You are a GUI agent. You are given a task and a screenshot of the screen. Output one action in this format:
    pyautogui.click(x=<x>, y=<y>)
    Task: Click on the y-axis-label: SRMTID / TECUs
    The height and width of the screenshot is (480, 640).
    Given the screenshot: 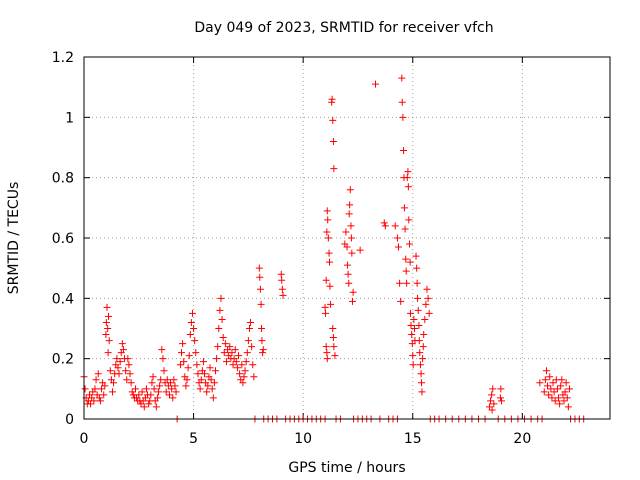 What is the action you would take?
    pyautogui.click(x=14, y=238)
    